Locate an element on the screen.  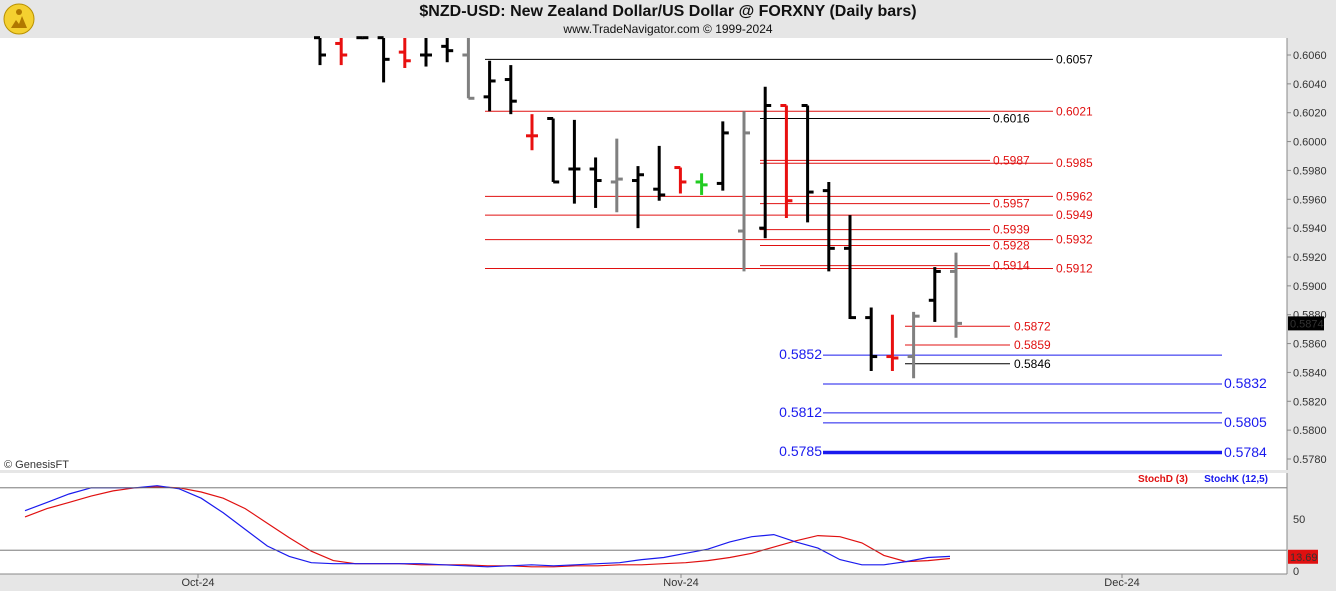
level-label: 0.6057 is located at coordinates (1074, 59).